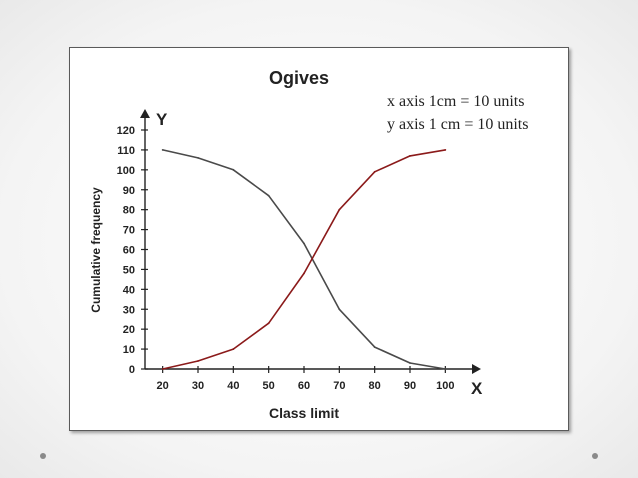  What do you see at coordinates (410, 386) in the screenshot?
I see `x-tick-label: 90` at bounding box center [410, 386].